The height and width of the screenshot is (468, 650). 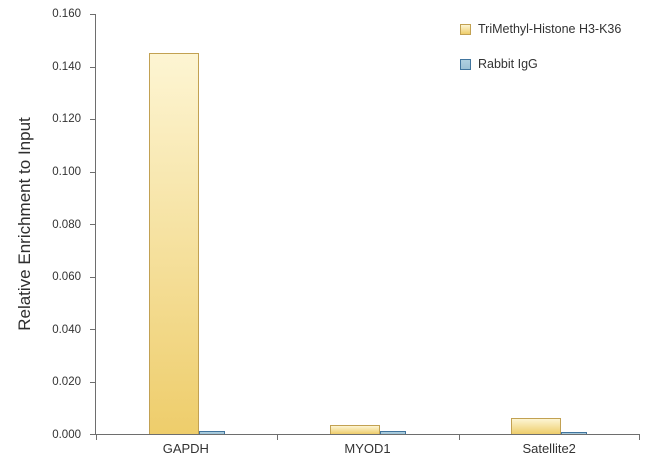 I want to click on y-tick-label-0.100: 0.100, so click(x=66, y=171).